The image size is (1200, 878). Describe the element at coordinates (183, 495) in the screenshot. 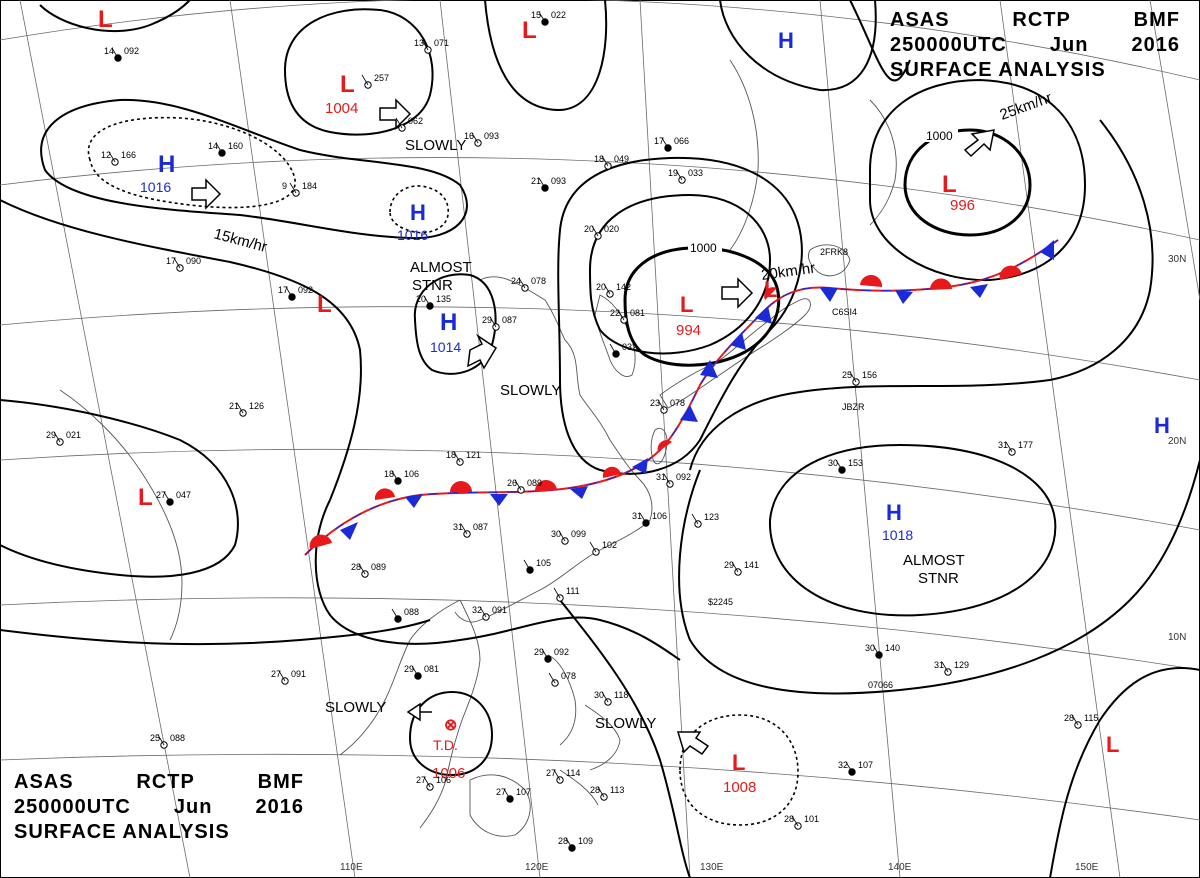

I see `station-pressure: 047` at that location.